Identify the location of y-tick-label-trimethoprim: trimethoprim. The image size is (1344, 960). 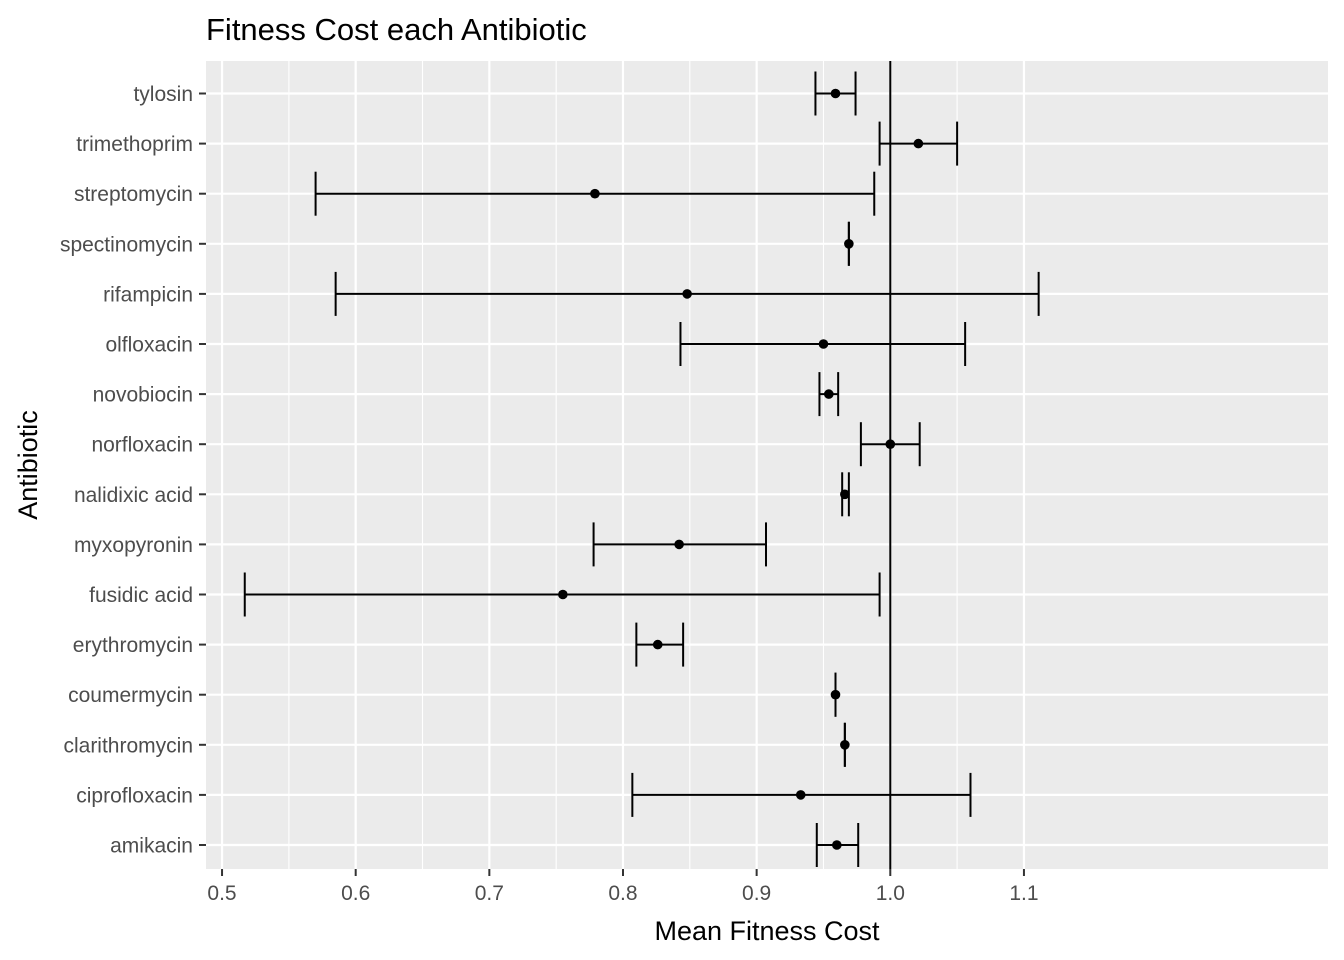
(134, 144).